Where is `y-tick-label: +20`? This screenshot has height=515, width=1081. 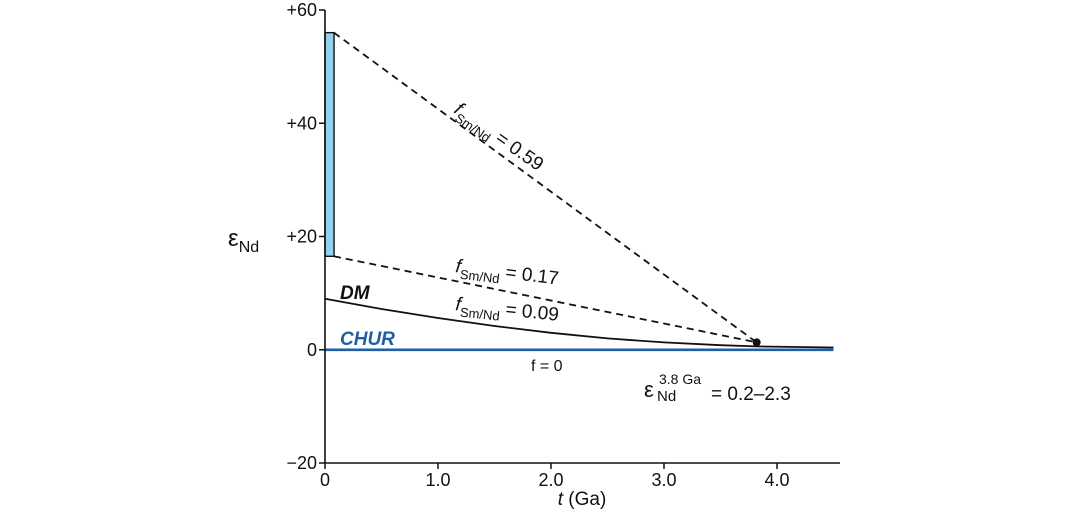 y-tick-label: +20 is located at coordinates (301, 237).